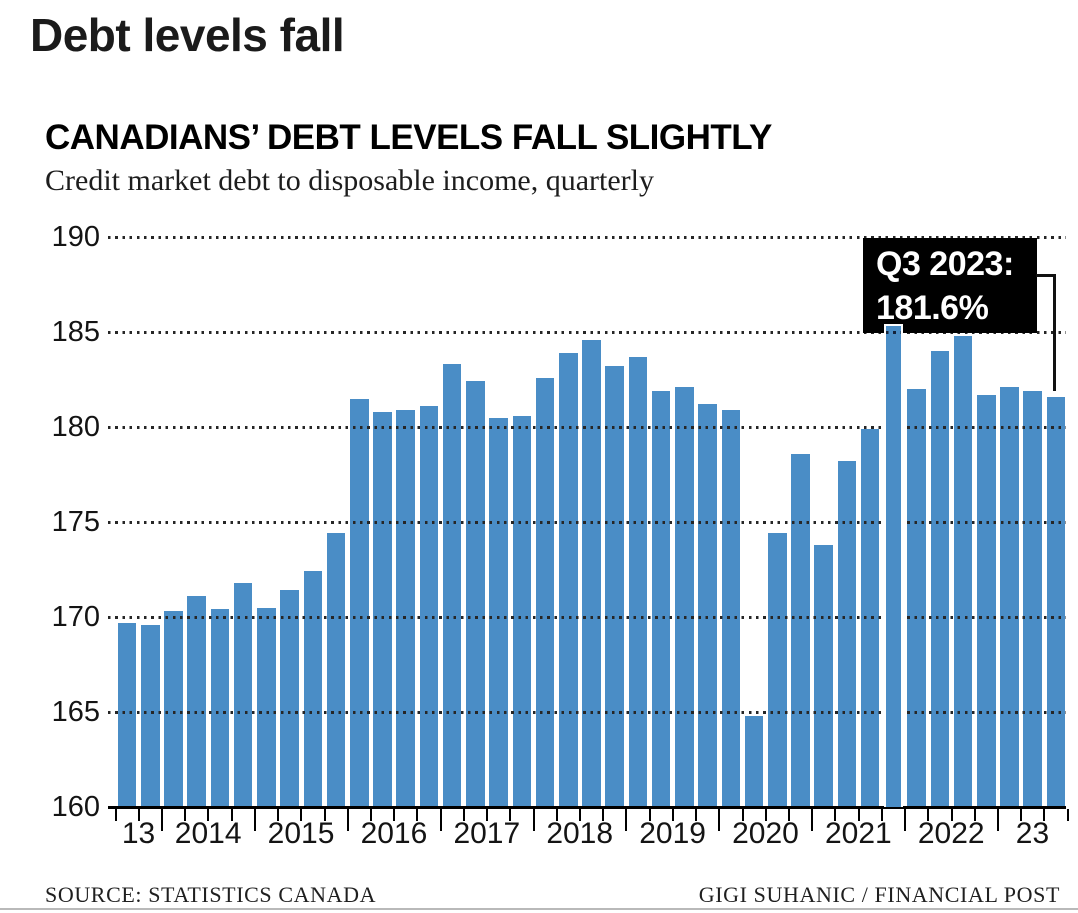  Describe the element at coordinates (75, 237) in the screenshot. I see `y-axis-label: 190` at that location.